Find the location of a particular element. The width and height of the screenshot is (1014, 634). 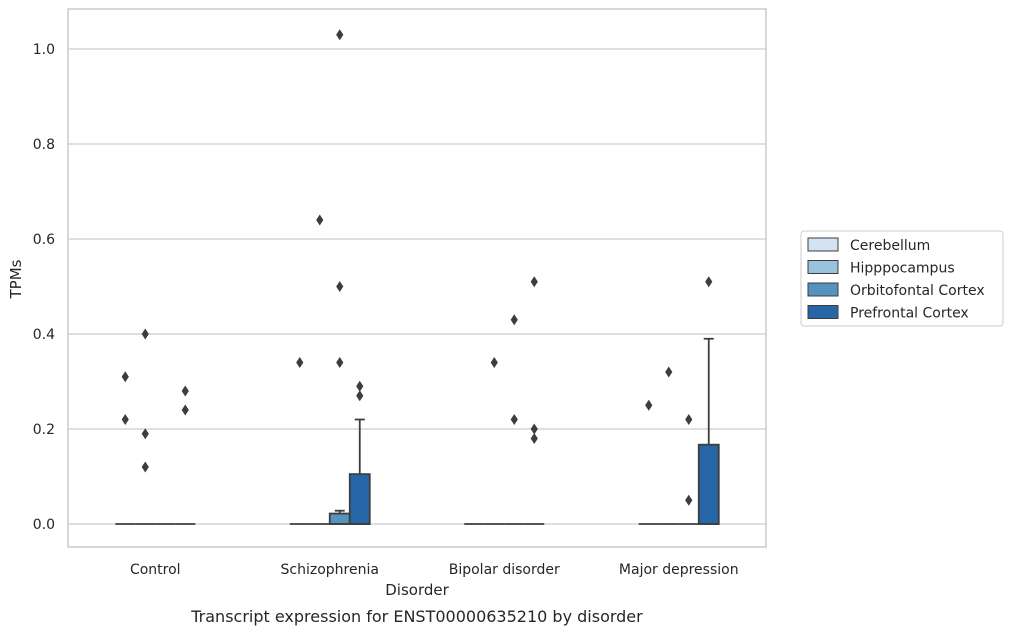

x-tick-label: Schizophrenia is located at coordinates (330, 570).